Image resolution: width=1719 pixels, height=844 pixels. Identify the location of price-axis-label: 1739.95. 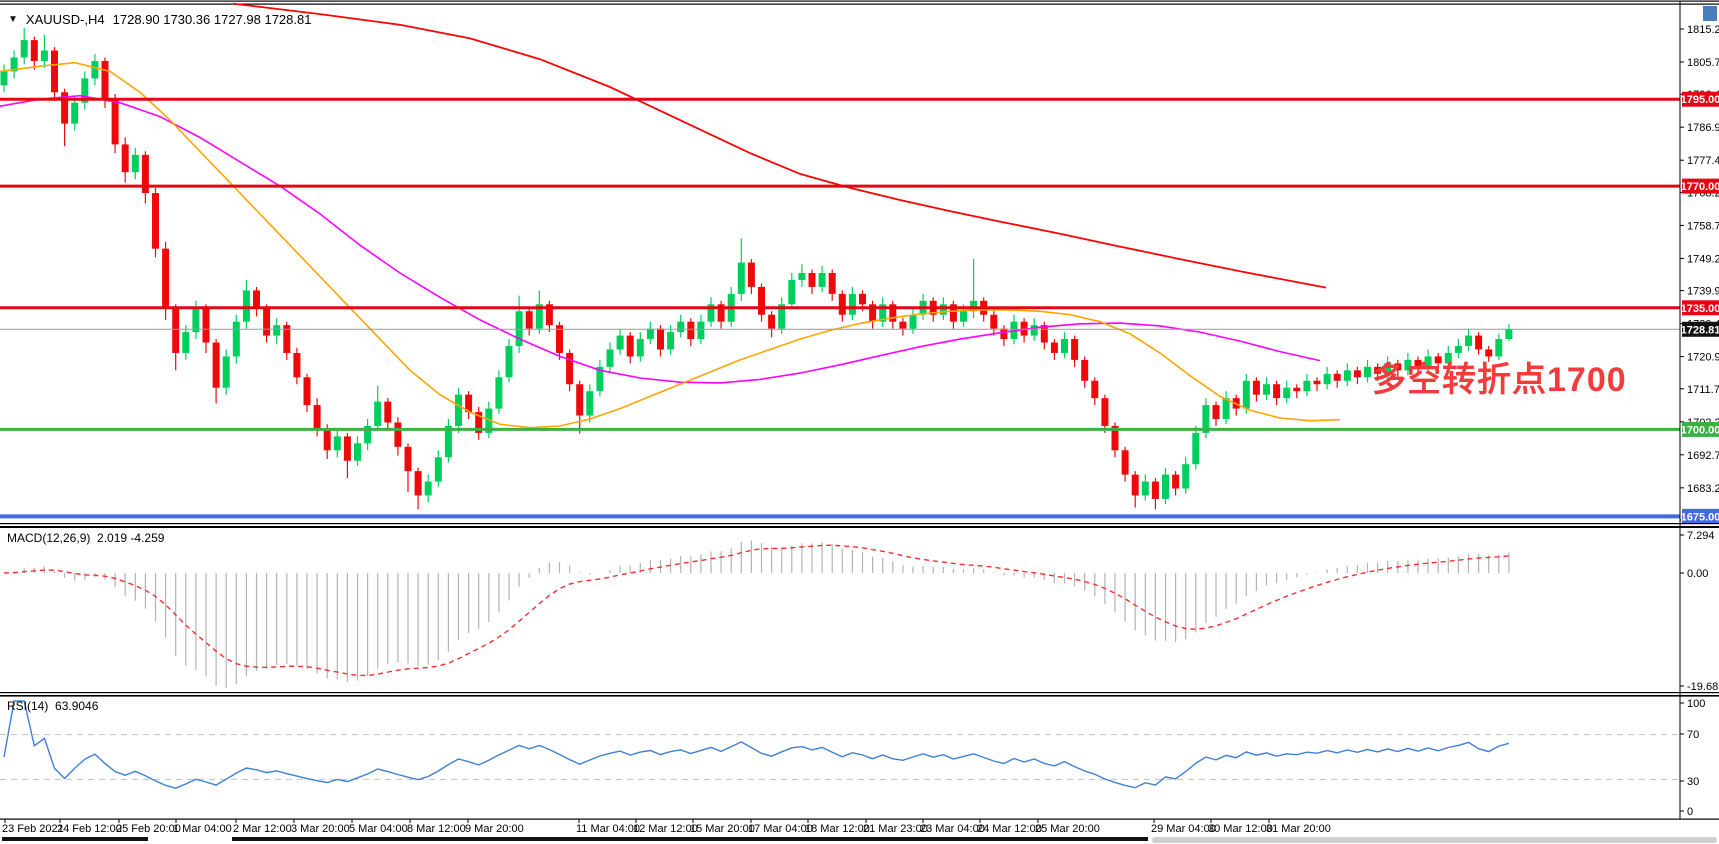
(1703, 292).